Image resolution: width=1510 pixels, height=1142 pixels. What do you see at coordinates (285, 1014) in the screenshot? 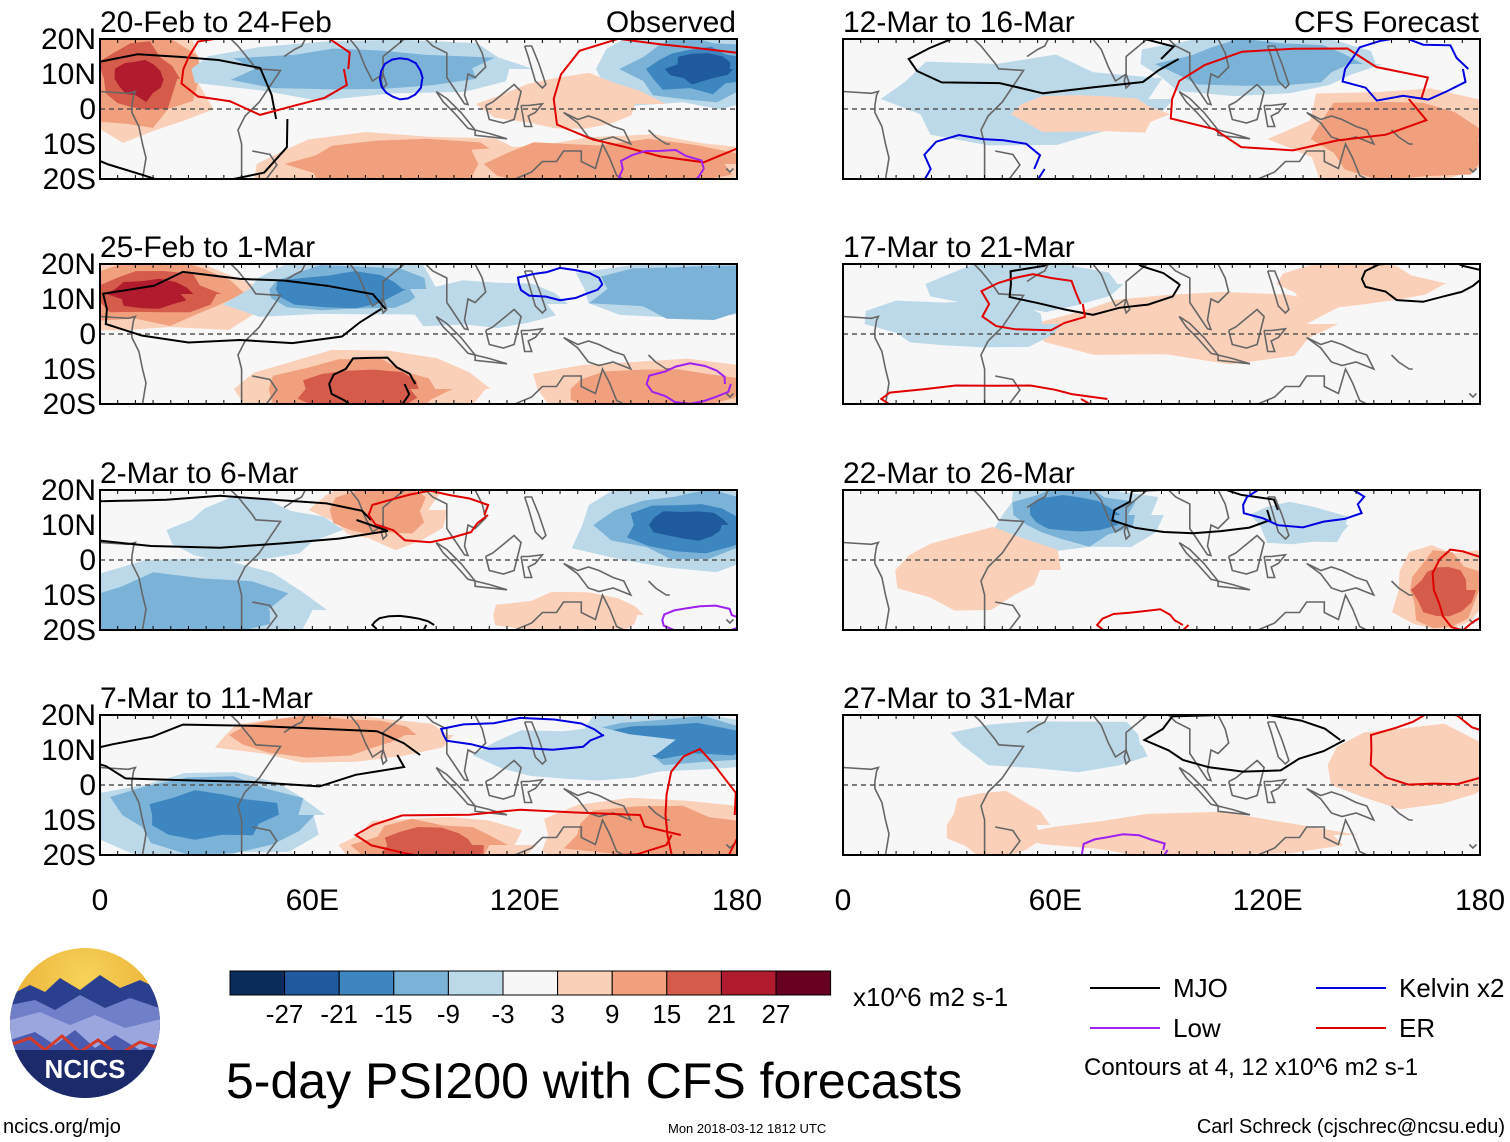
I see `colorbar-tick-label: -27` at bounding box center [285, 1014].